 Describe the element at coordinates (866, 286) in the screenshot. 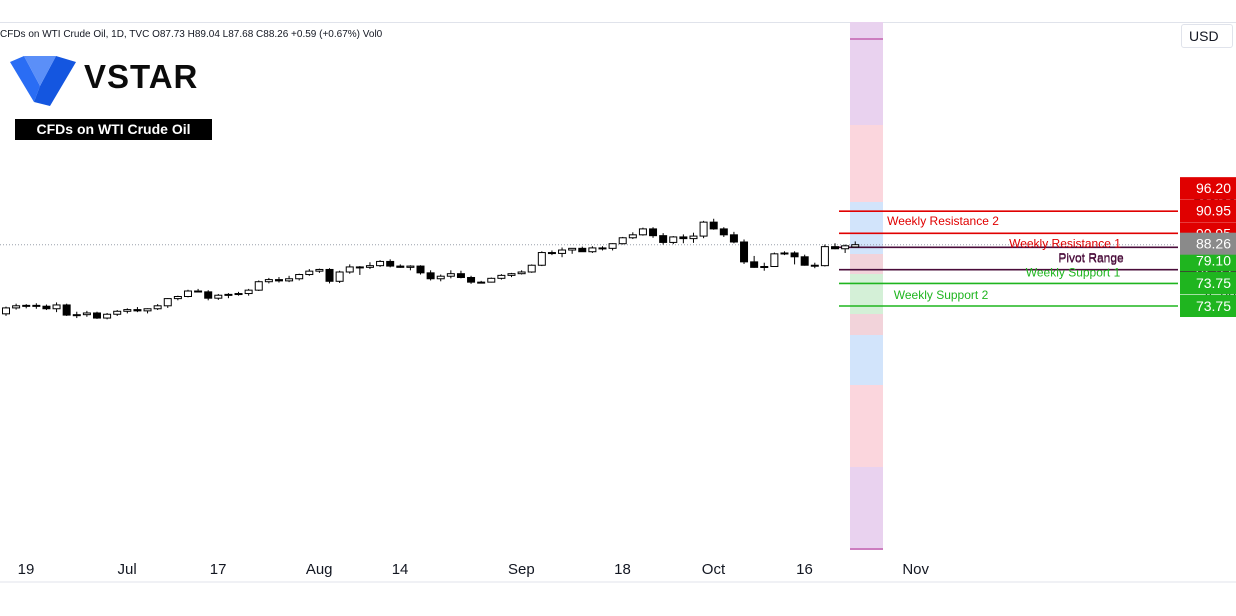

I see `pivot-zone-band` at that location.